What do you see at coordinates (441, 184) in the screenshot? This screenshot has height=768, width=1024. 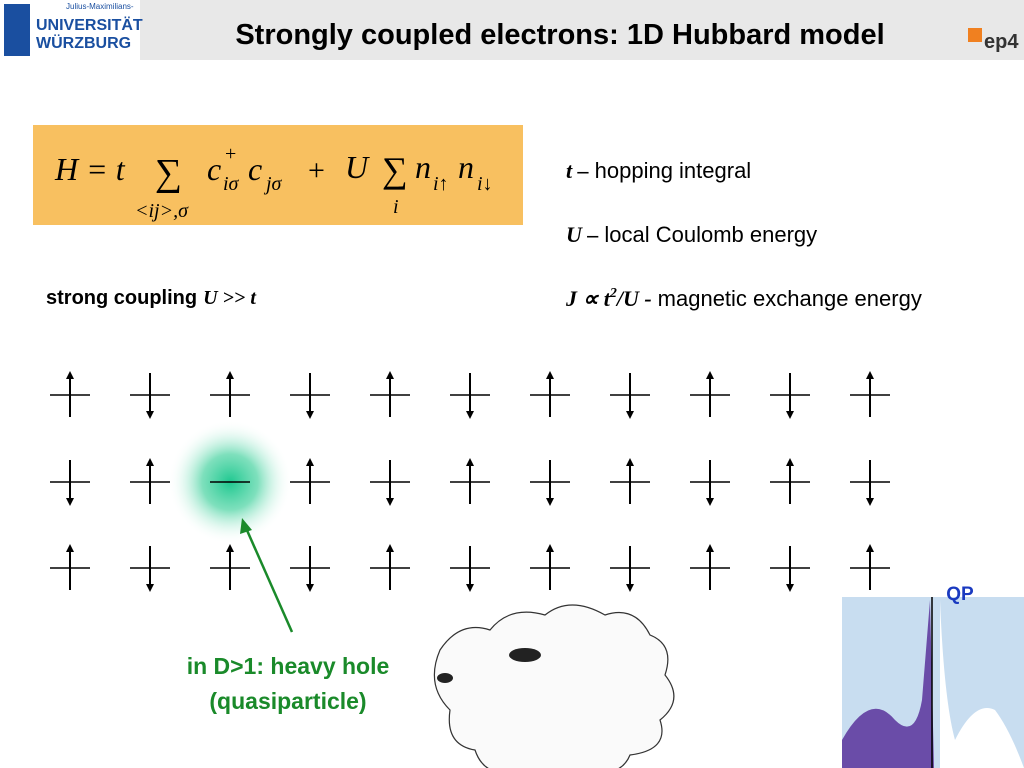 I see `formula-part: i↑` at bounding box center [441, 184].